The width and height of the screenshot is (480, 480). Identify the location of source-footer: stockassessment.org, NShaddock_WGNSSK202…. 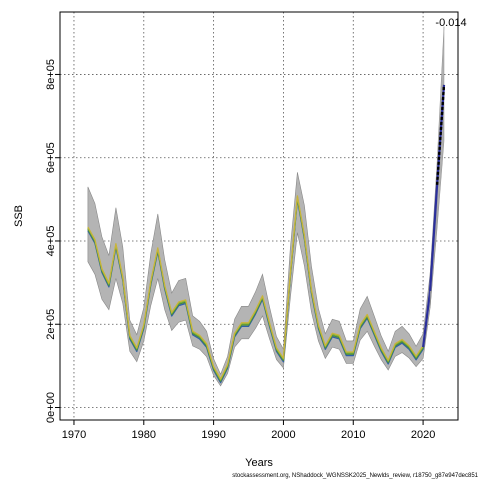
(355, 476).